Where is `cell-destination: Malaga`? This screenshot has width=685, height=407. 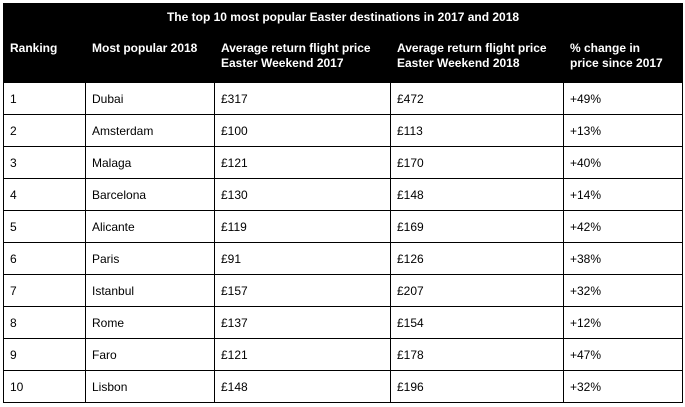
cell-destination: Malaga is located at coordinates (150, 162).